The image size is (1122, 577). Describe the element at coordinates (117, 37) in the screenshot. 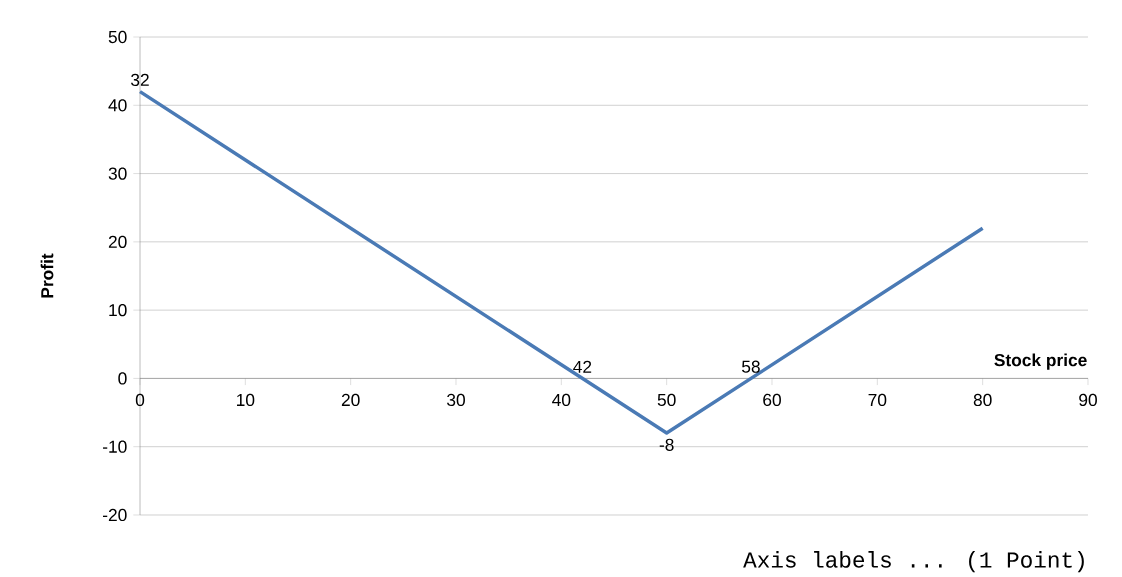

I see `y-tick-label: 50` at that location.